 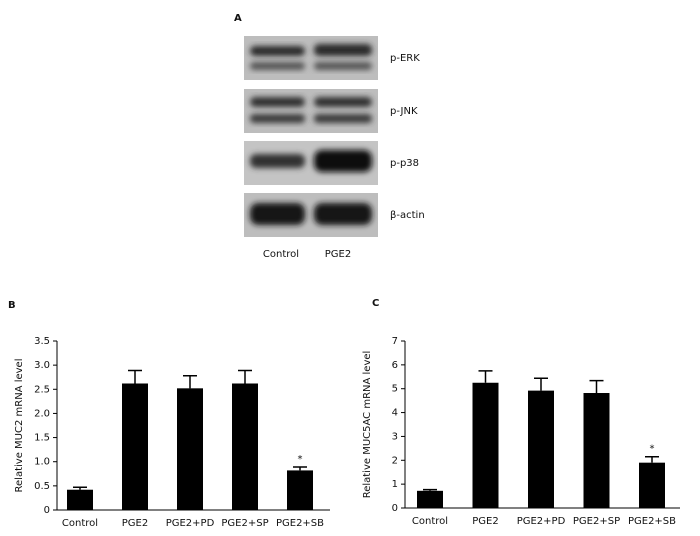 I want to click on y-tick-label: 3.0, so click(x=42, y=365).